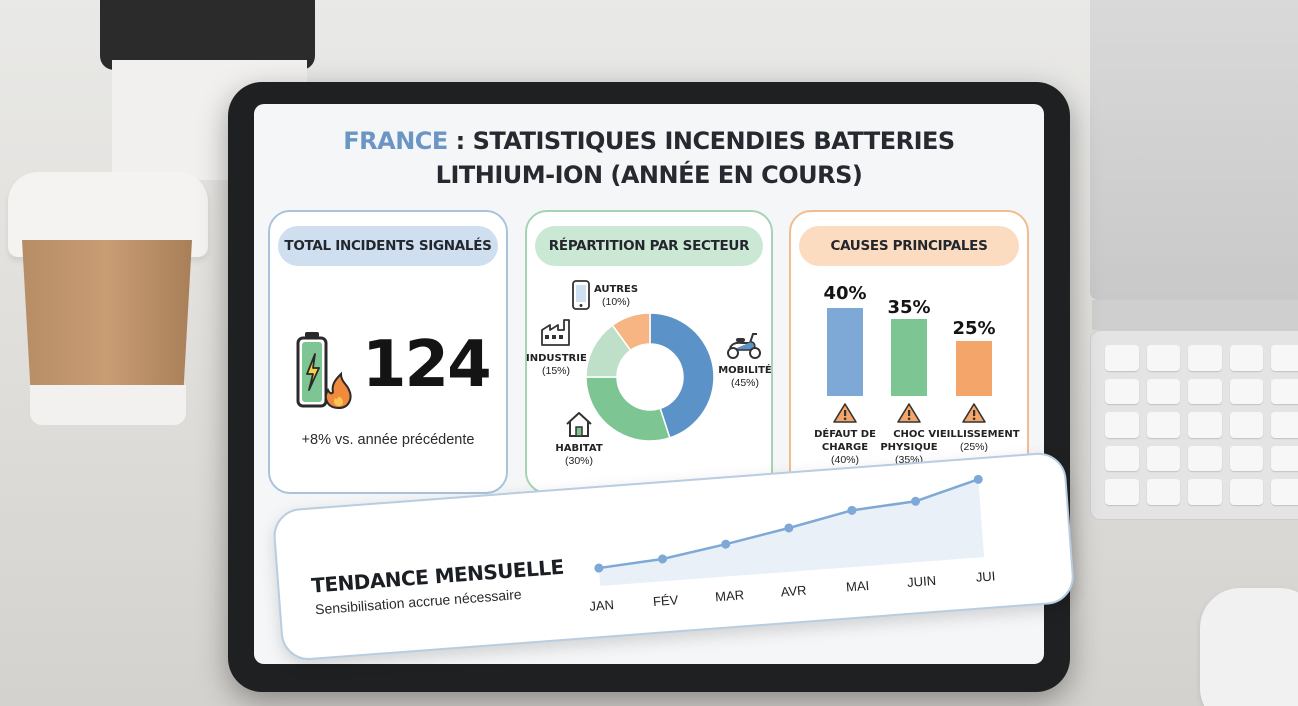 The image size is (1298, 706). I want to click on total-incidents-value: 124, so click(427, 365).